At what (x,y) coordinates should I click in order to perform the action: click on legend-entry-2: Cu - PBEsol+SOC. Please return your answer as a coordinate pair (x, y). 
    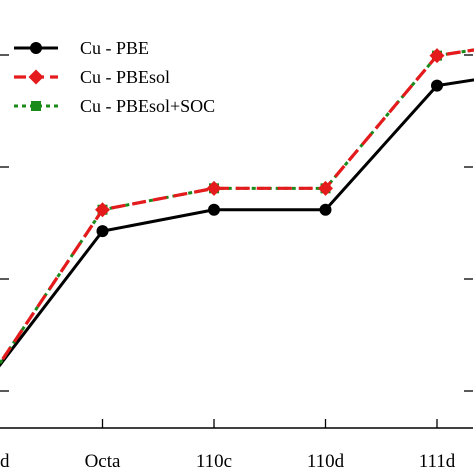
    Looking at the image, I should click on (114, 106).